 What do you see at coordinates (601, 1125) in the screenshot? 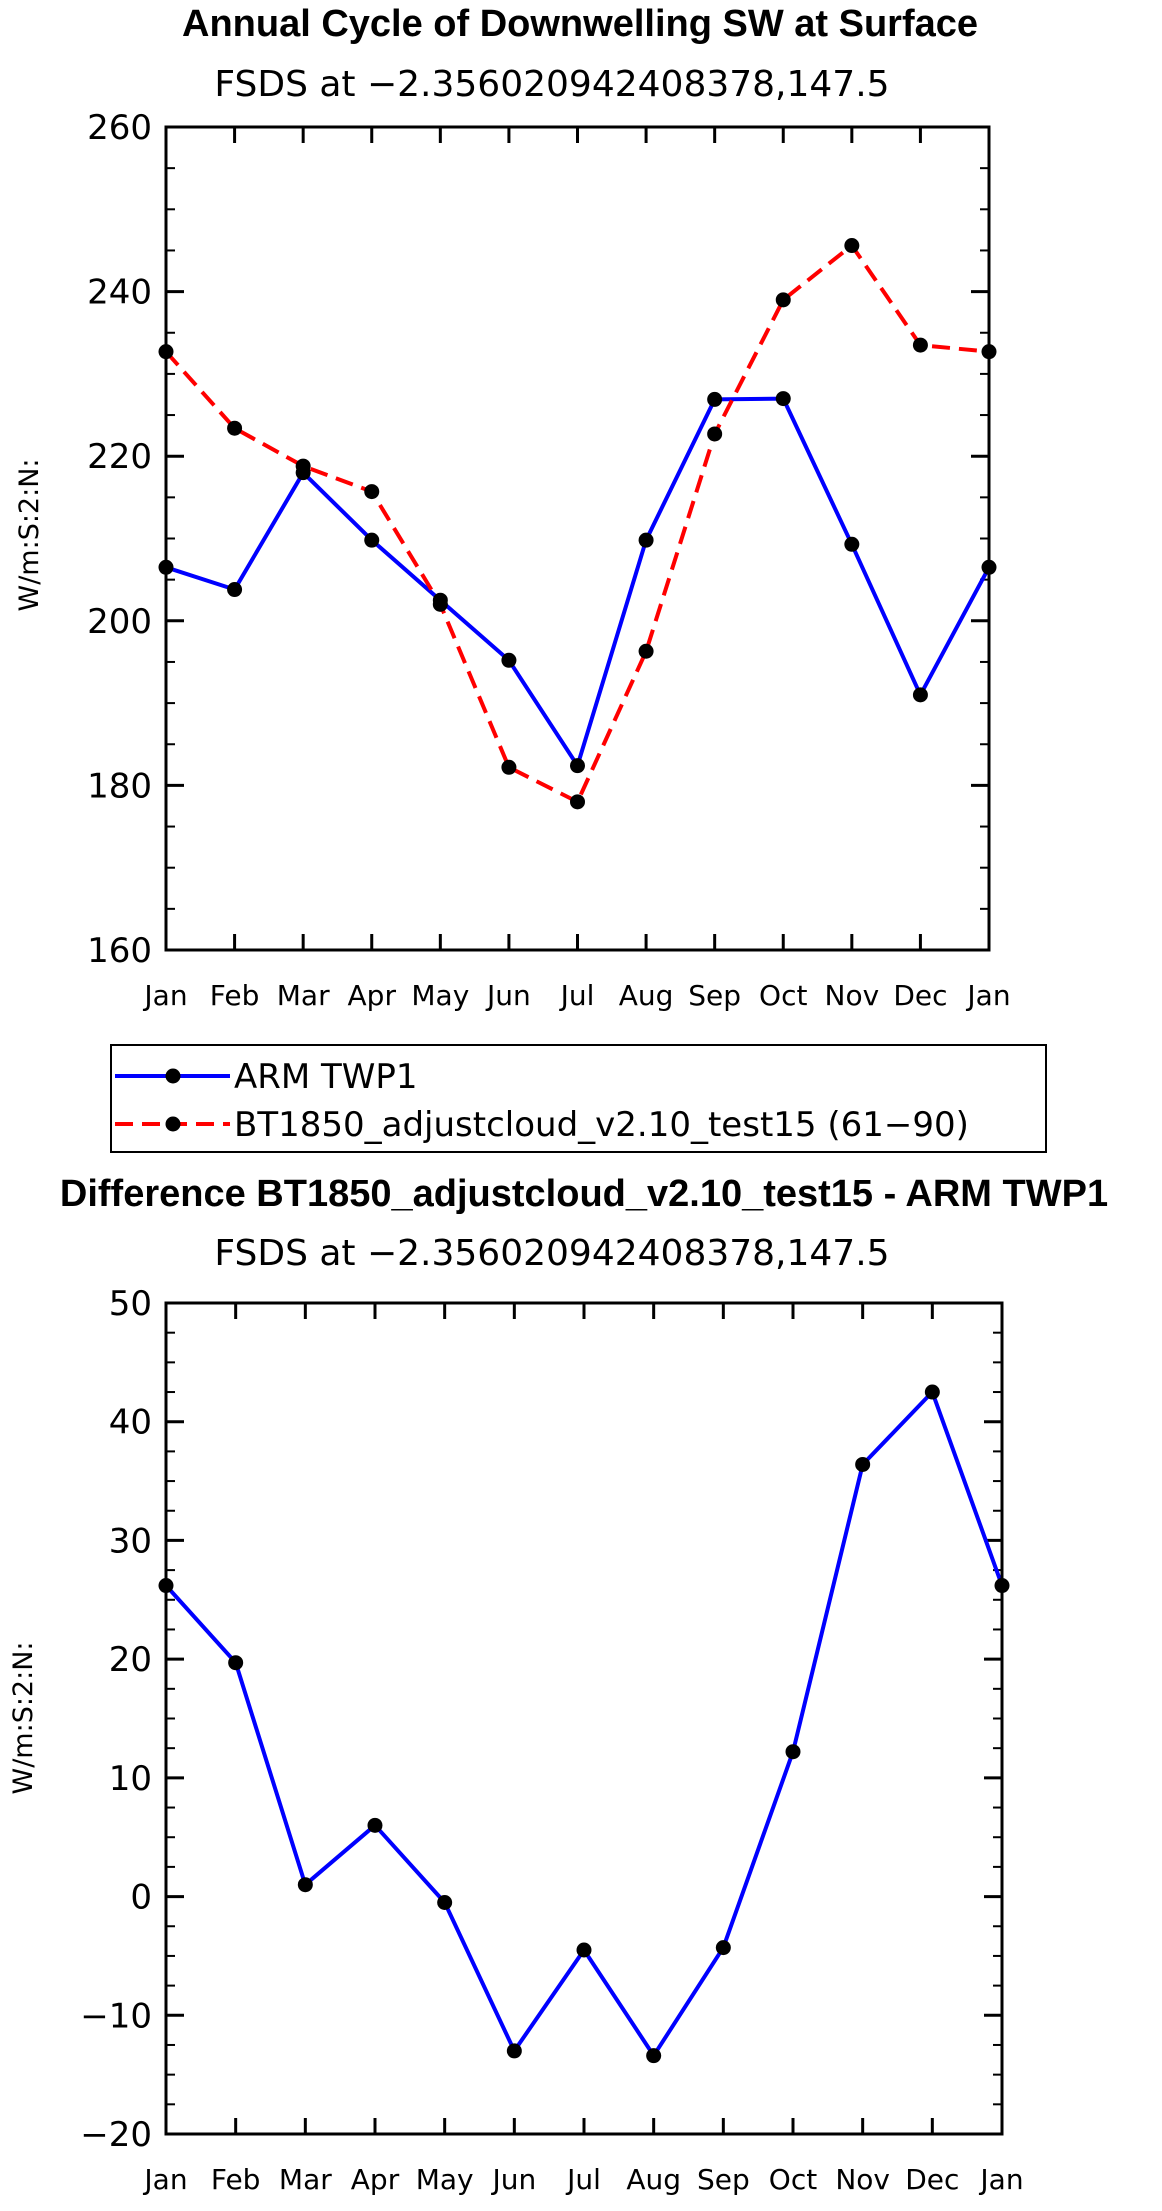
I see `legend-label-model: BT1850_adjustcloud_v2.10_test15 (61−90)` at bounding box center [601, 1125].